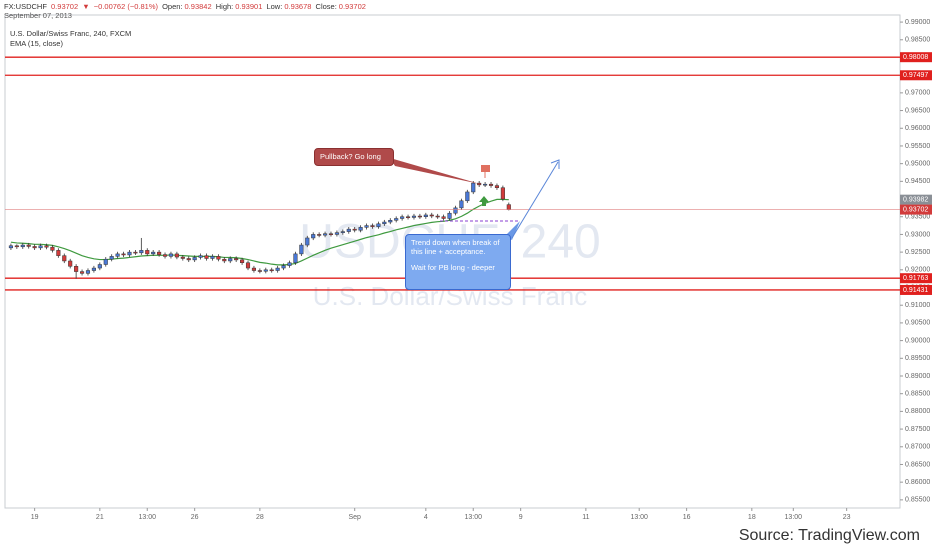 This screenshot has width=932, height=550. I want to click on y-tick-label: 0.98500, so click(917, 40).